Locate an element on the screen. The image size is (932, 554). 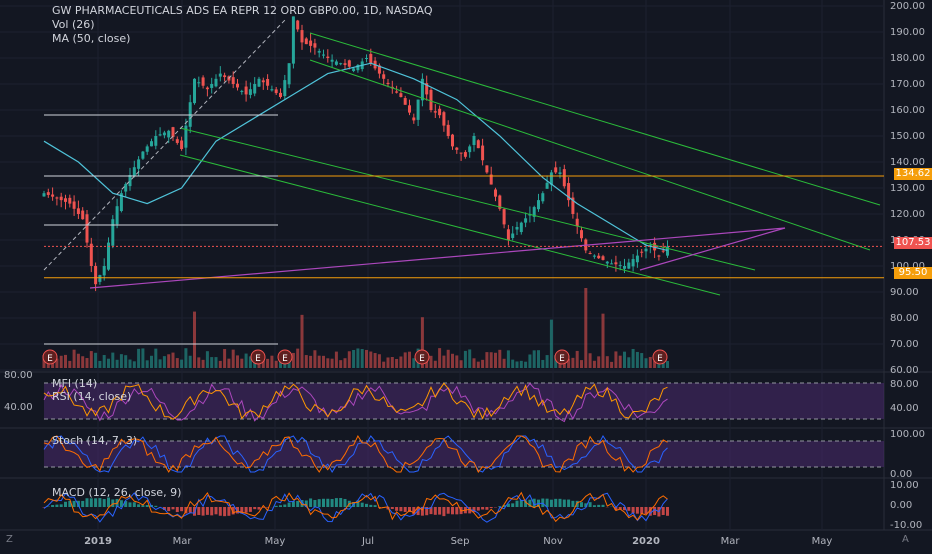
price-tick-label: 140.00 is located at coordinates (907, 162).